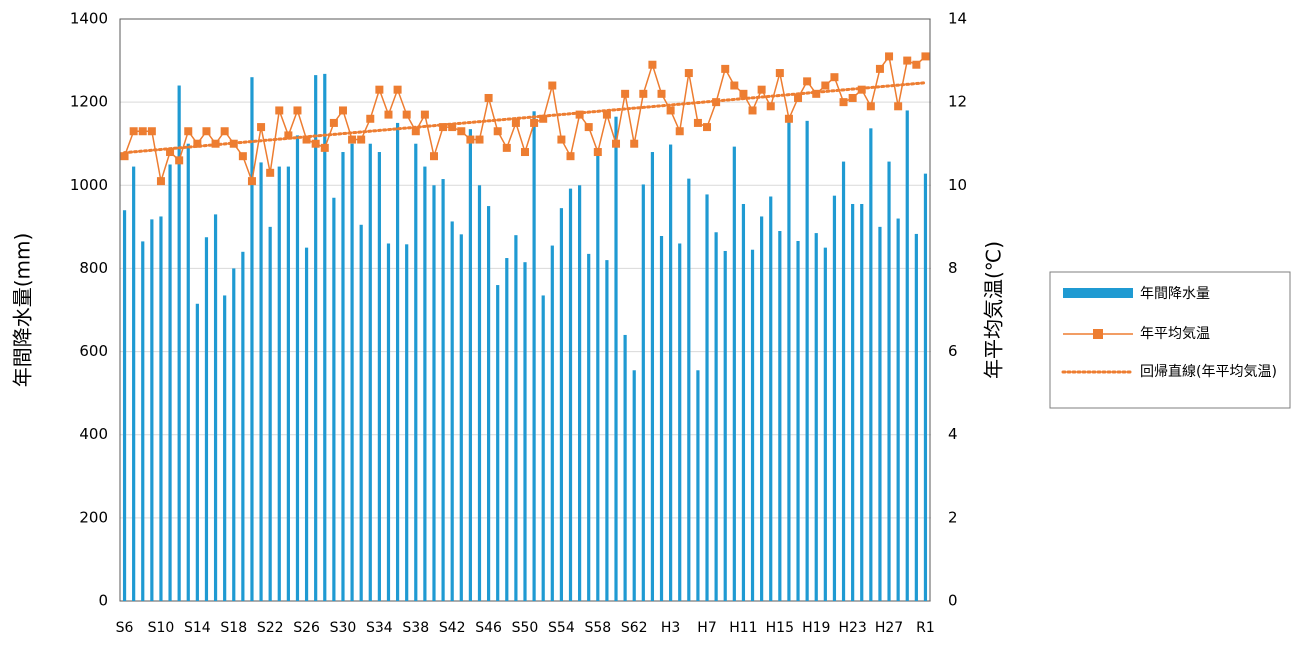 The height and width of the screenshot is (647, 1306). I want to click on legend-label: 年平均気温, so click(1175, 334).